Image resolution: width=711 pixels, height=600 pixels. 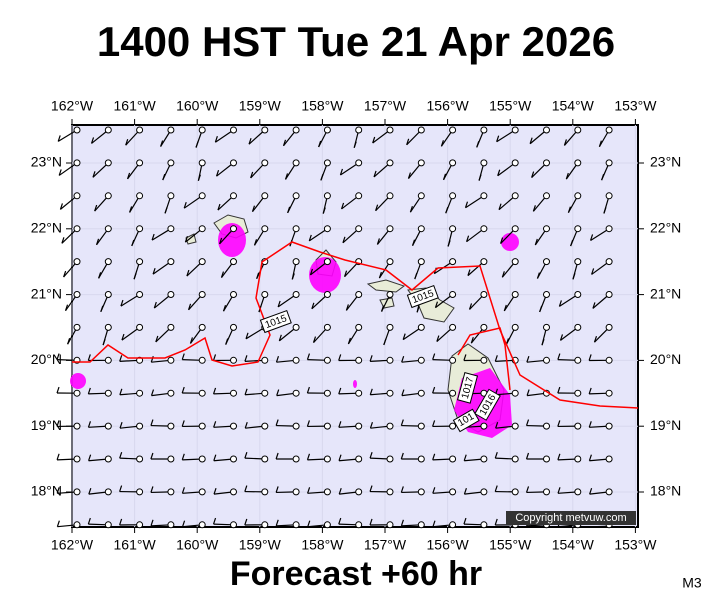 I want to click on lat-label: 20°N, so click(x=46, y=359).